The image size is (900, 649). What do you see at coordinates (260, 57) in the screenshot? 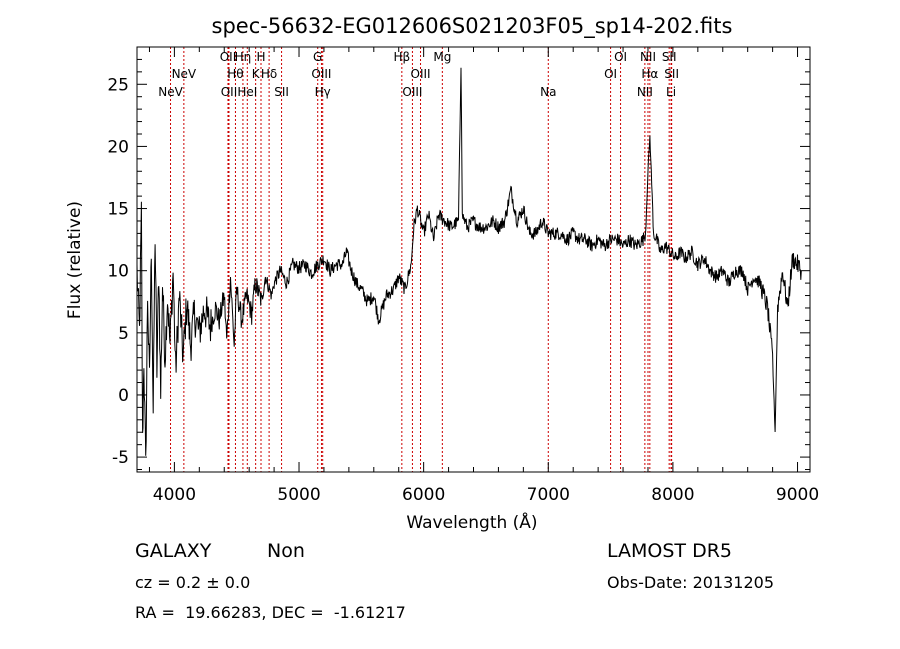
I see `line-marker-label: H` at bounding box center [260, 57].